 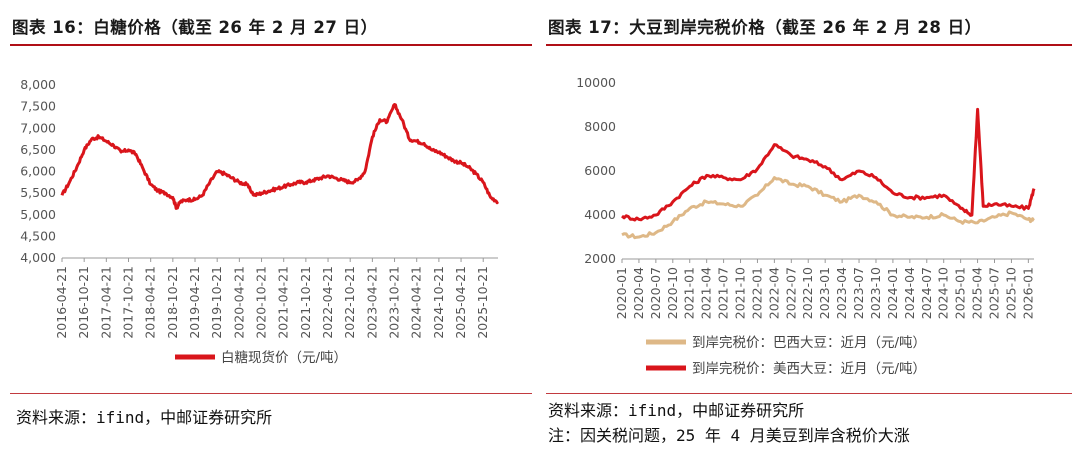 What do you see at coordinates (723, 293) in the screenshot?
I see `x-tick-label: 2021-07` at bounding box center [723, 293].